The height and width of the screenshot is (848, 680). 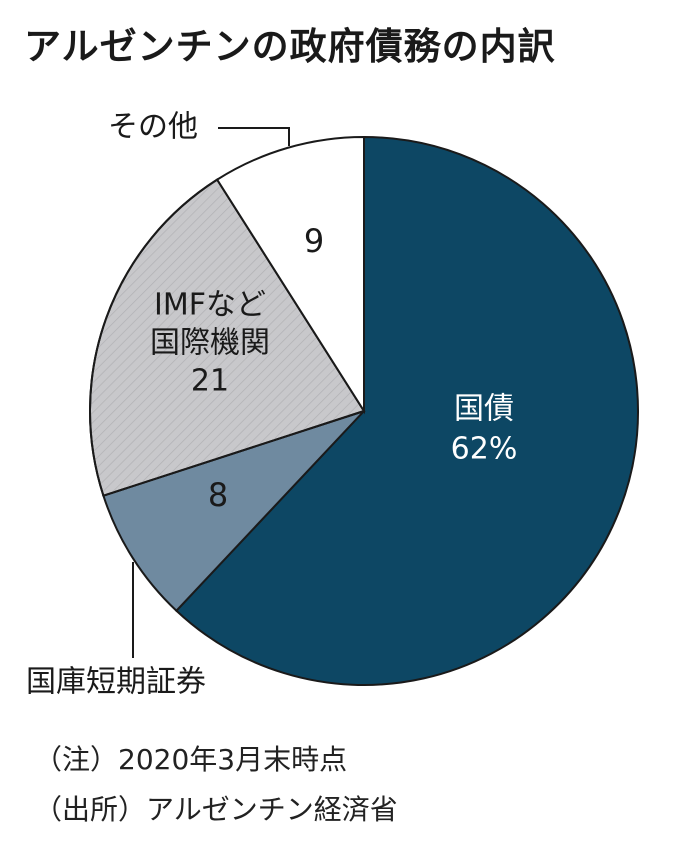 I want to click on footnote-source: （出所）アルゼンチン経済省, so click(x=216, y=809).